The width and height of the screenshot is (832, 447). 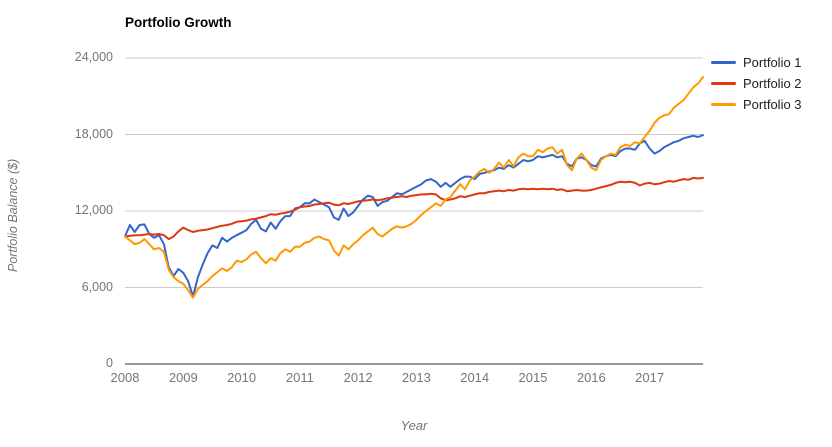 I want to click on legend-label: Portfolio 1, so click(x=772, y=62).